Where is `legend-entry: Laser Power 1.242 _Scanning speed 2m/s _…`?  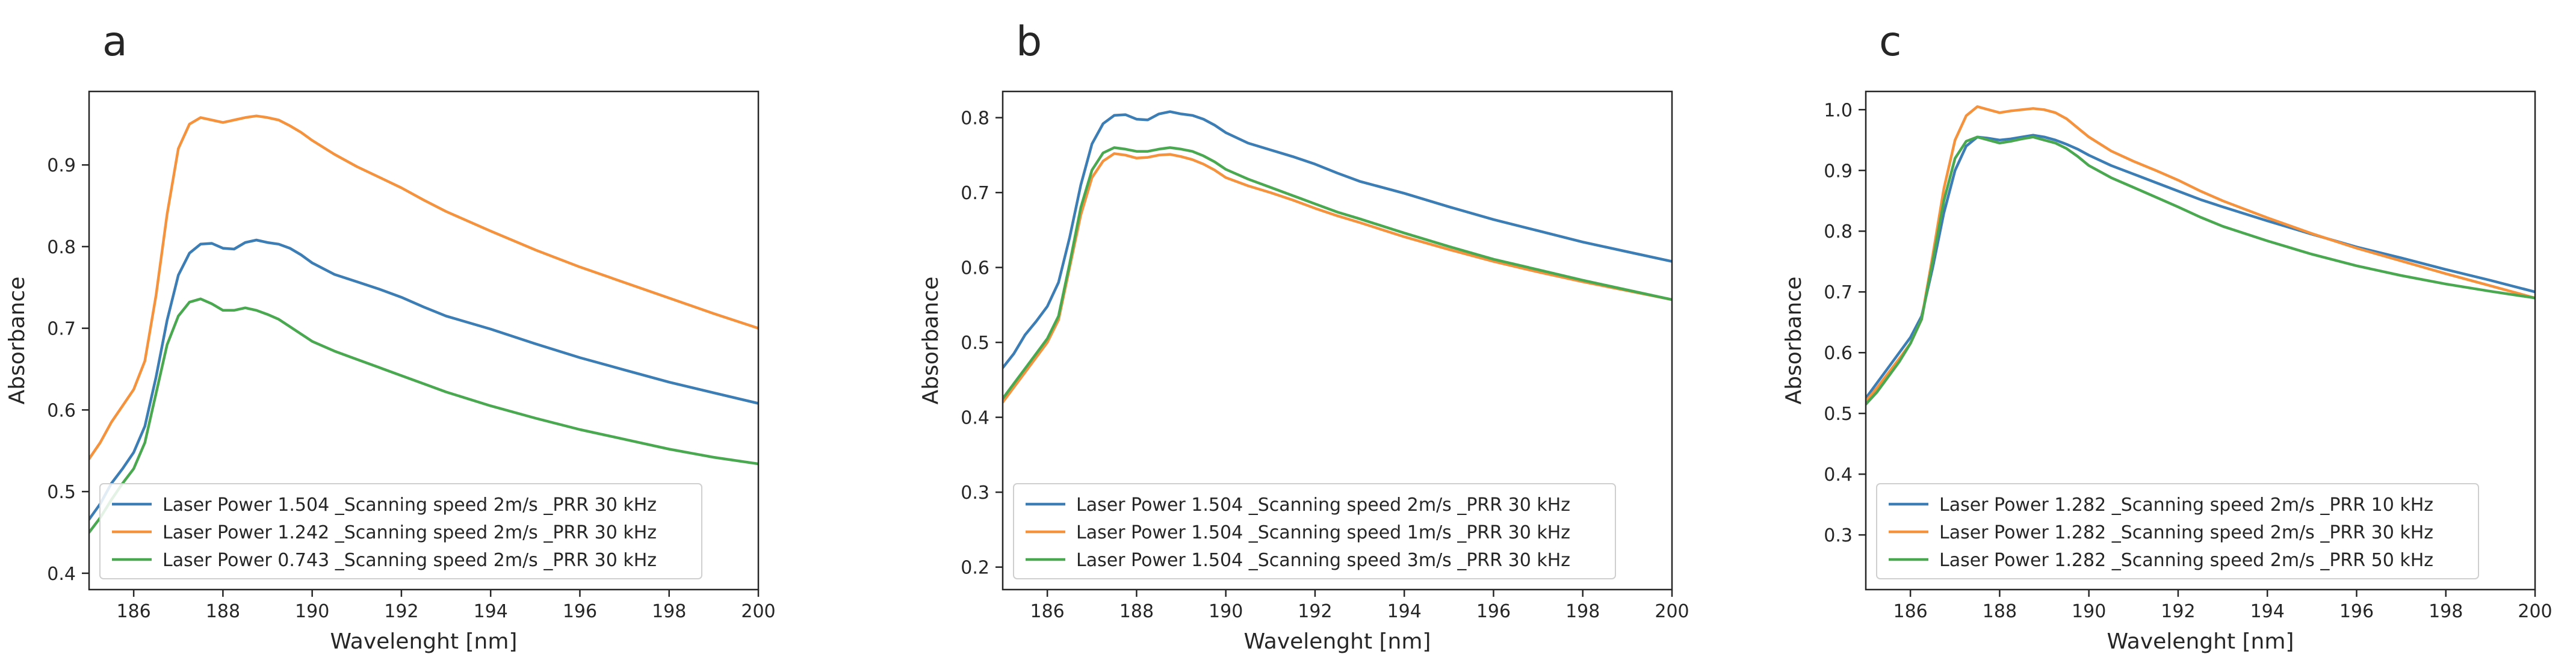 legend-entry: Laser Power 1.242 _Scanning speed 2m/s _… is located at coordinates (410, 532).